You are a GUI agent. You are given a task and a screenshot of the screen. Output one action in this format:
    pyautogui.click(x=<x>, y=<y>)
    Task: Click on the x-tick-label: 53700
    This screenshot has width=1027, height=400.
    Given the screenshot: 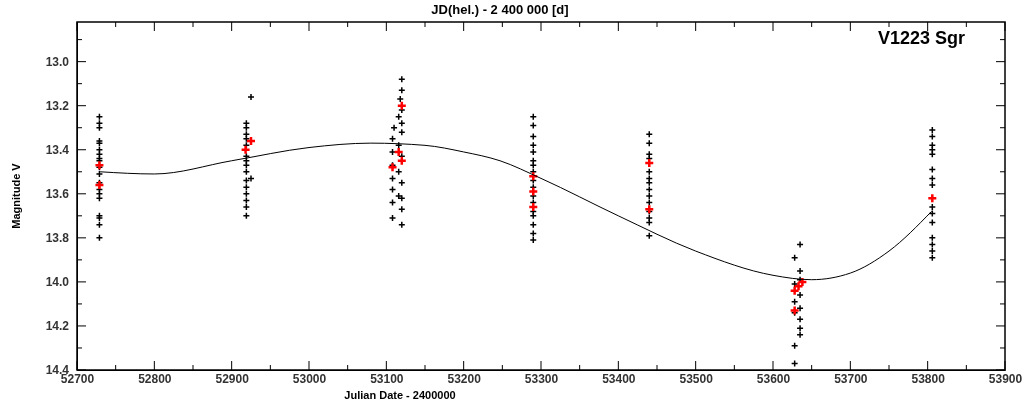 What is the action you would take?
    pyautogui.click(x=851, y=378)
    